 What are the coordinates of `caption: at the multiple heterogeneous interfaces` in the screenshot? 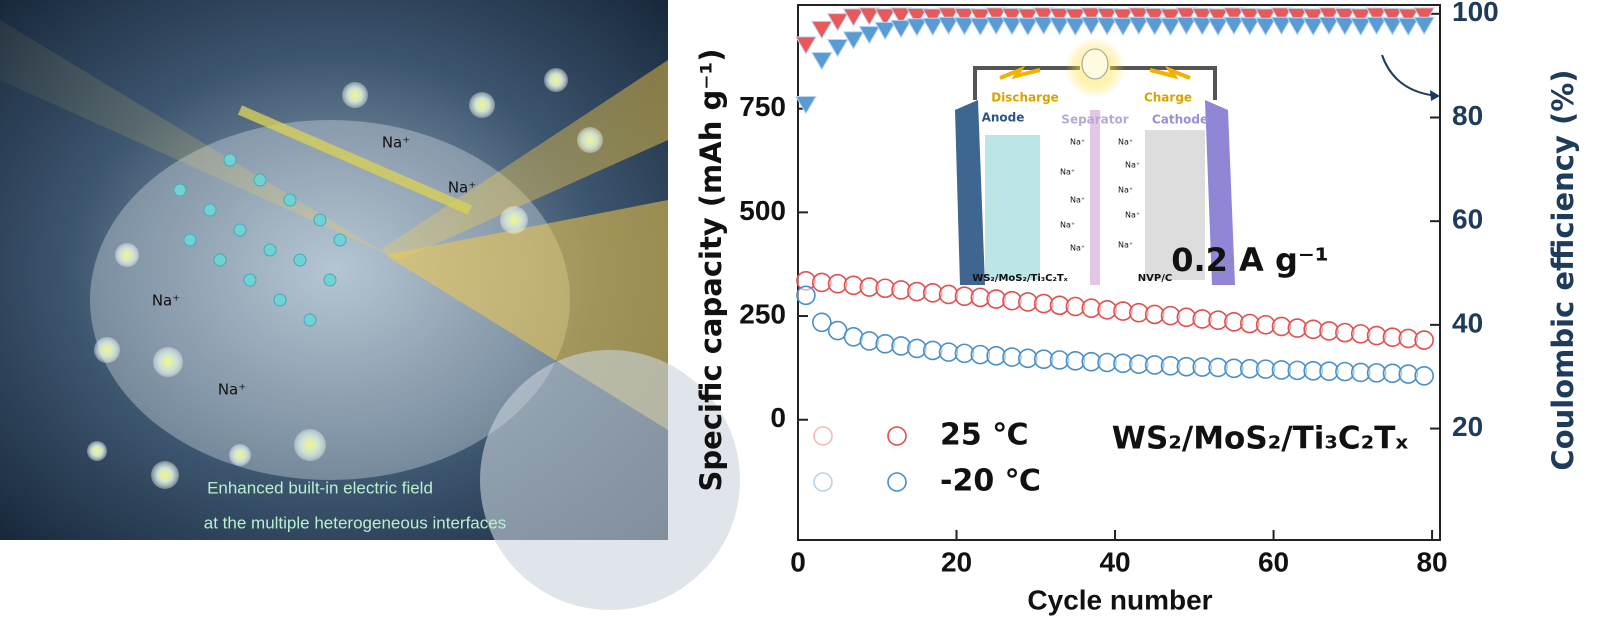 It's located at (355, 522).